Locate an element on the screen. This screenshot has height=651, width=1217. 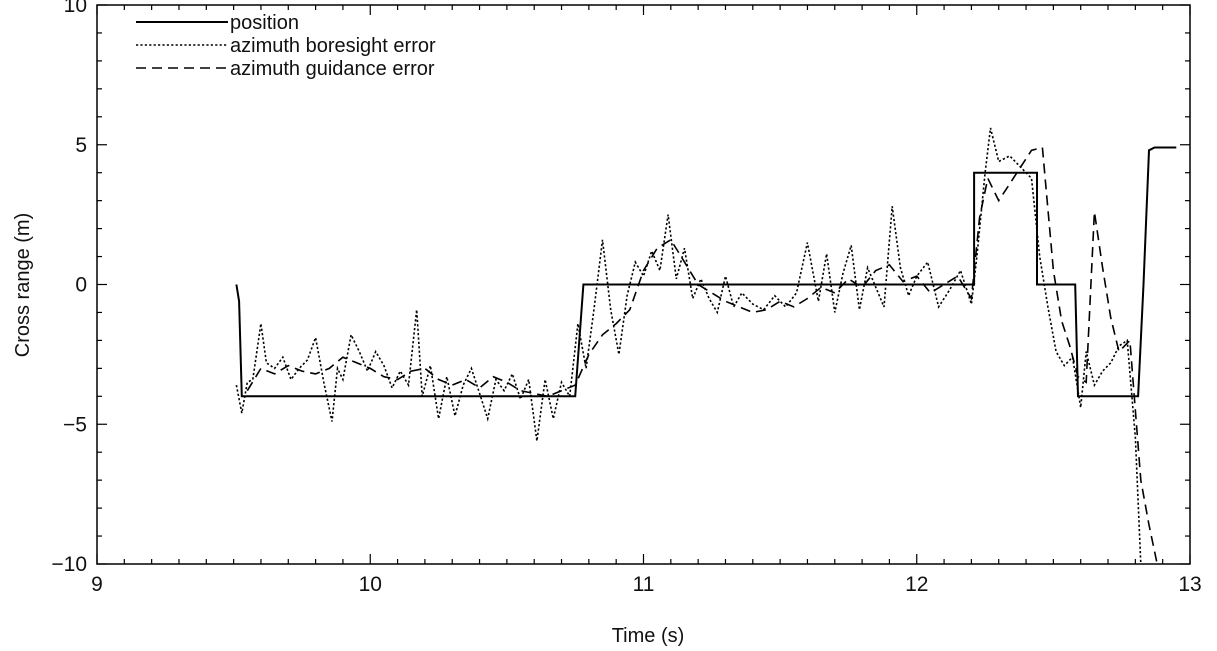
legend-label: azimuth boresight error is located at coordinates (333, 46).